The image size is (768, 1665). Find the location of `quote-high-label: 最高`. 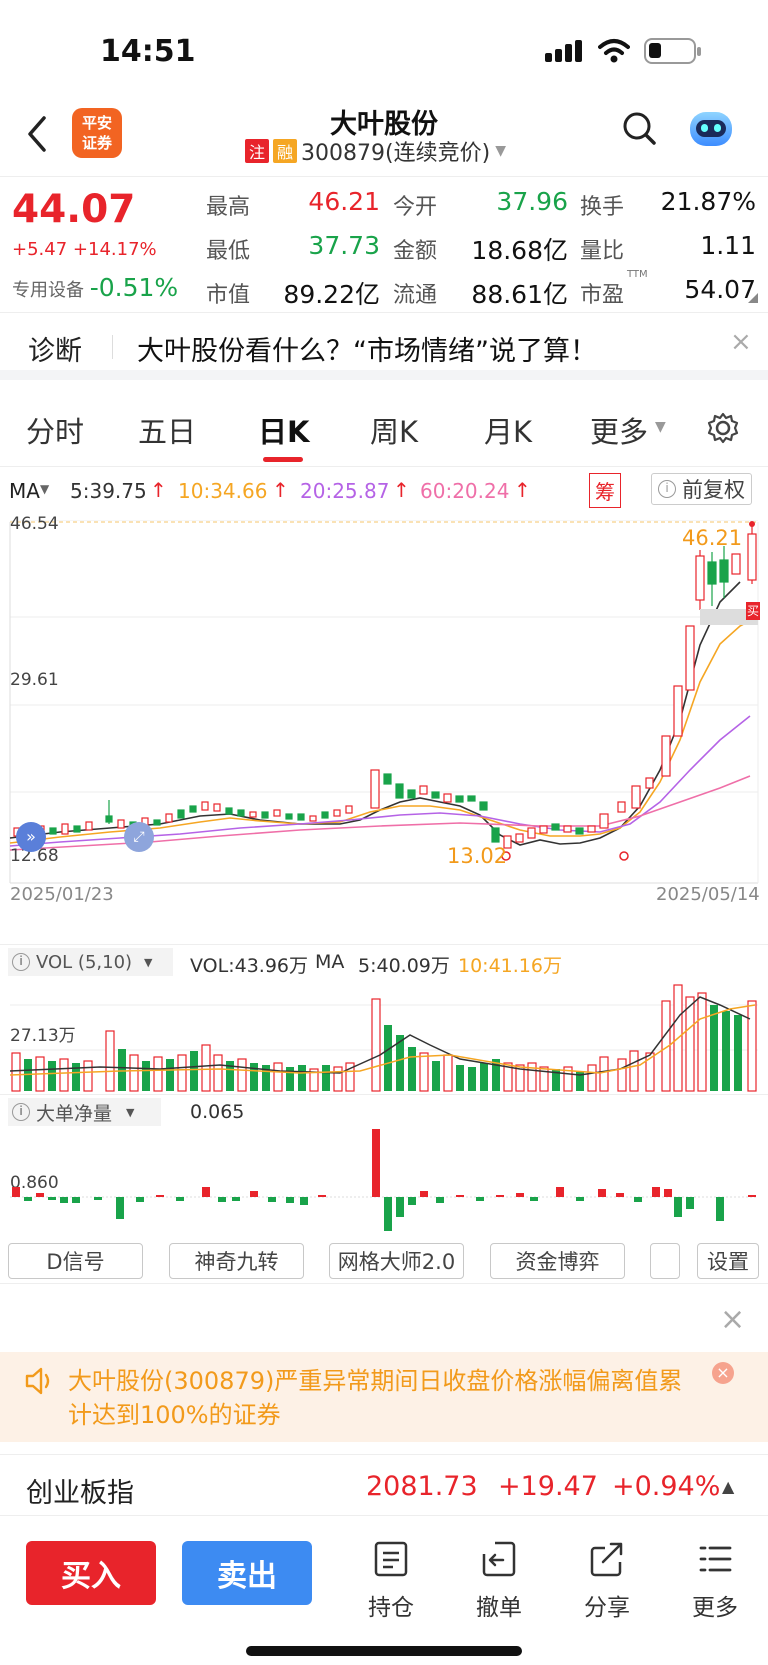

quote-high-label: 最高 is located at coordinates (228, 207).